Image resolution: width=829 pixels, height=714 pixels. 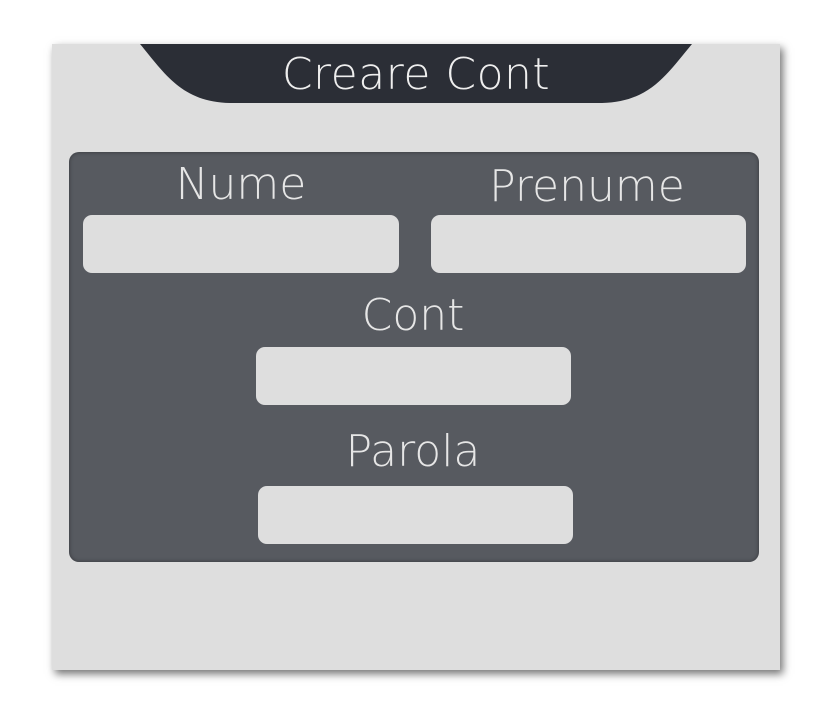 What do you see at coordinates (587, 186) in the screenshot?
I see `first-name-label: Prenume` at bounding box center [587, 186].